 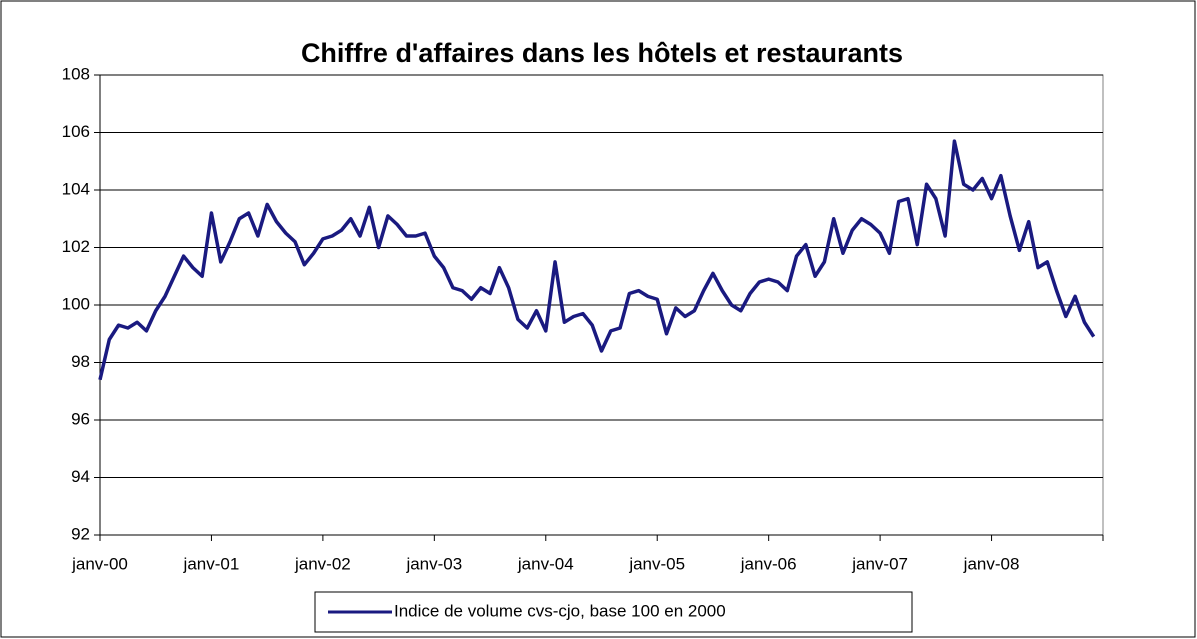 What do you see at coordinates (99, 563) in the screenshot?
I see `x-tick-label: janv-00` at bounding box center [99, 563].